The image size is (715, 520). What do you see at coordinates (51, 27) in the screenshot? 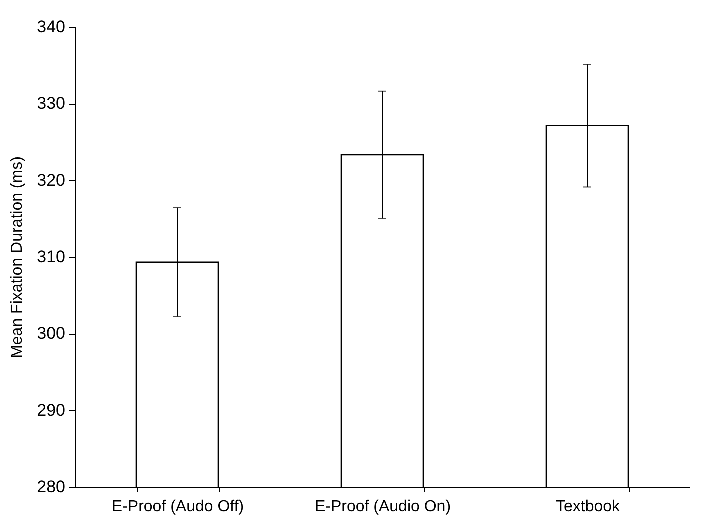
I see `y-tick-label: 340` at bounding box center [51, 27].